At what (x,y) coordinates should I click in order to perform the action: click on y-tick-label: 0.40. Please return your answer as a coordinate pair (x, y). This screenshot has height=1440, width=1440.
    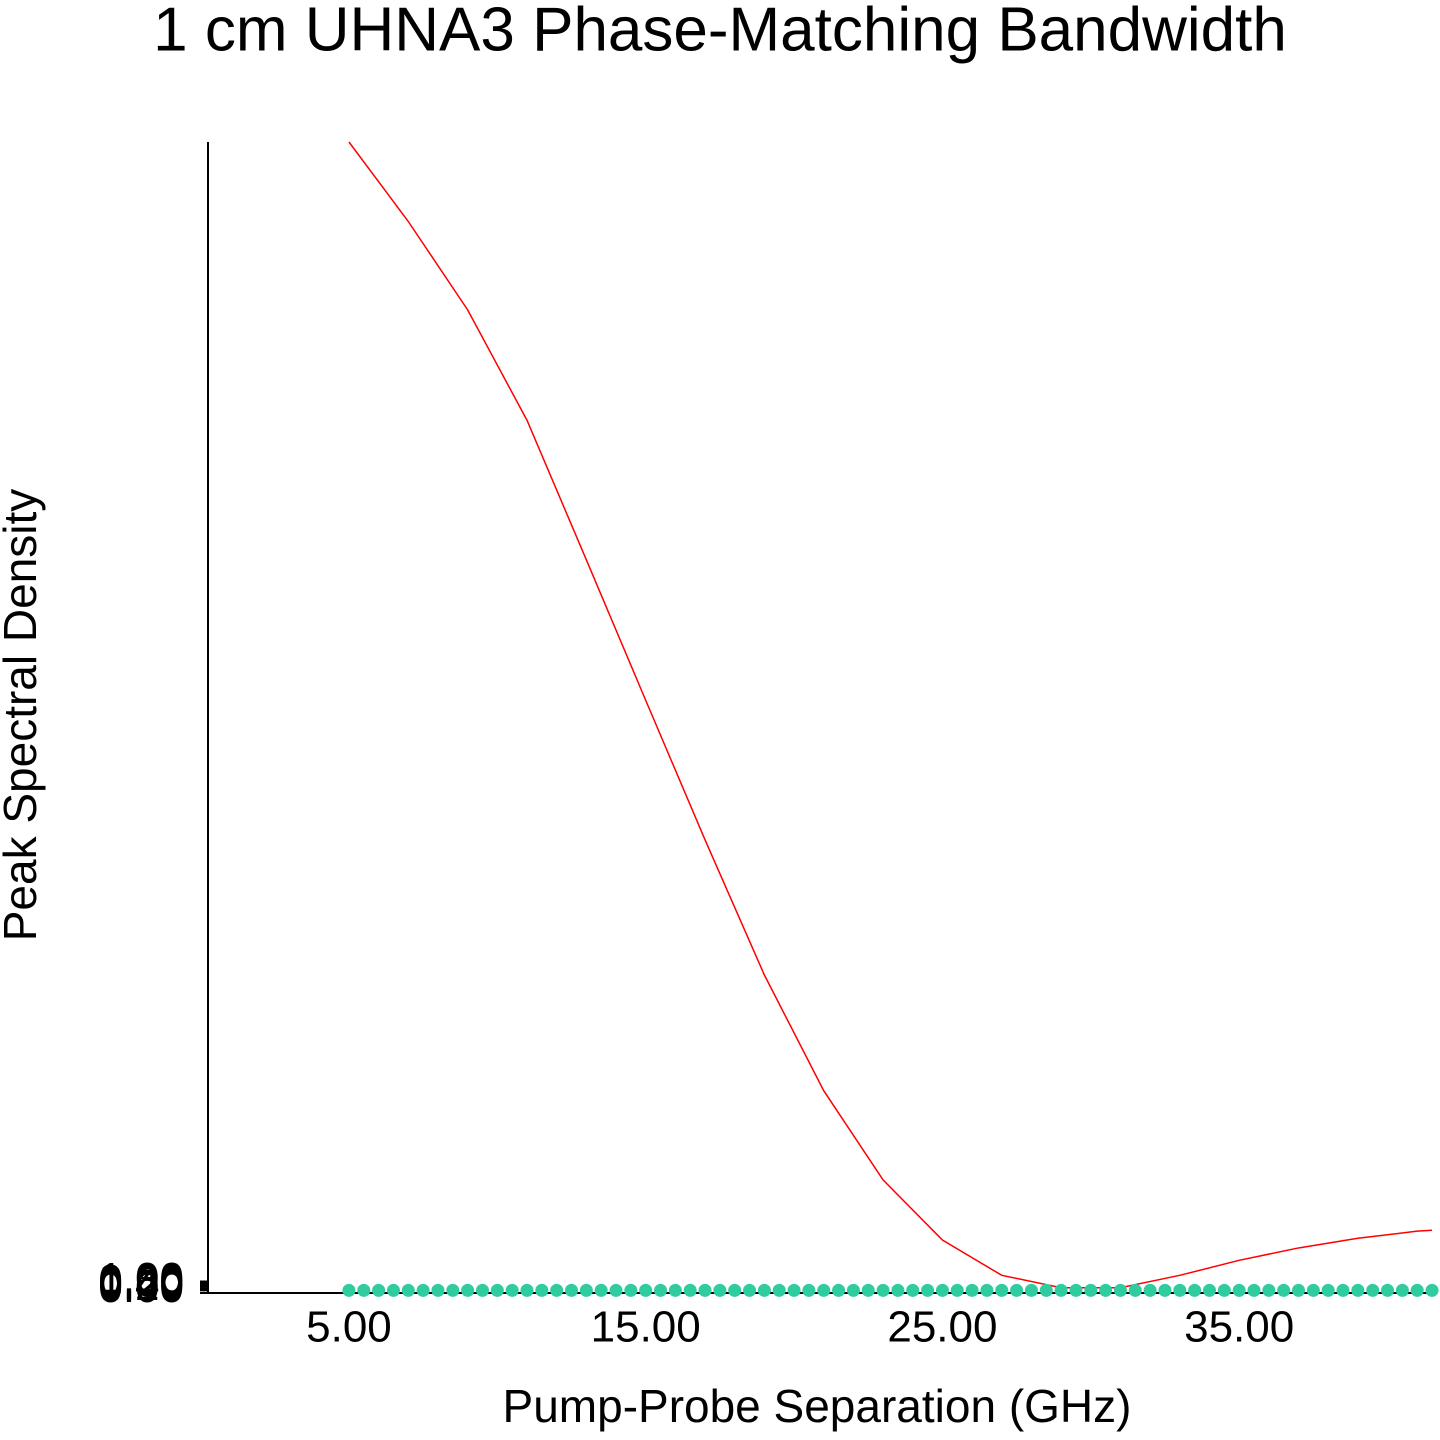
    Looking at the image, I should click on (141, 1283).